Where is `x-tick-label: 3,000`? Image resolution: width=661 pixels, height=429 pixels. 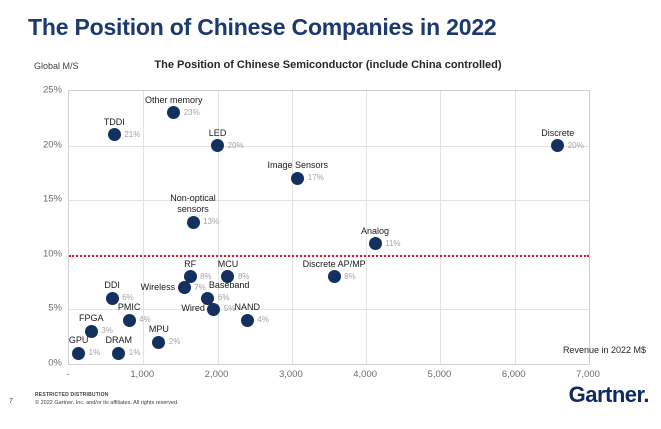
x-tick-label: 3,000 is located at coordinates (290, 374).